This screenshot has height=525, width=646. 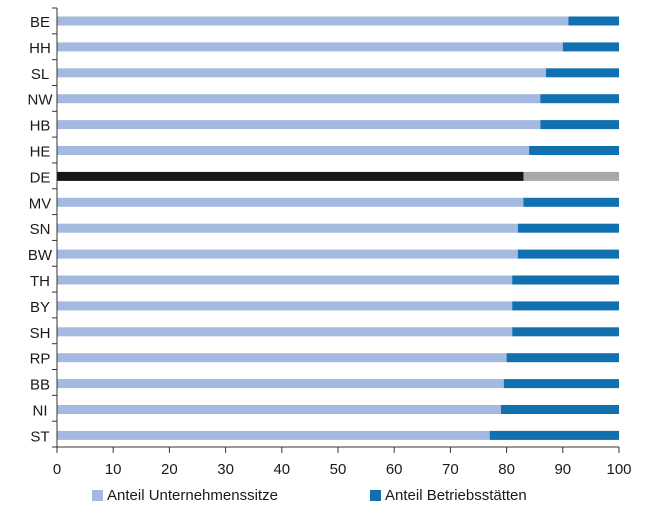 What do you see at coordinates (40, 333) in the screenshot?
I see `category-label: SH` at bounding box center [40, 333].